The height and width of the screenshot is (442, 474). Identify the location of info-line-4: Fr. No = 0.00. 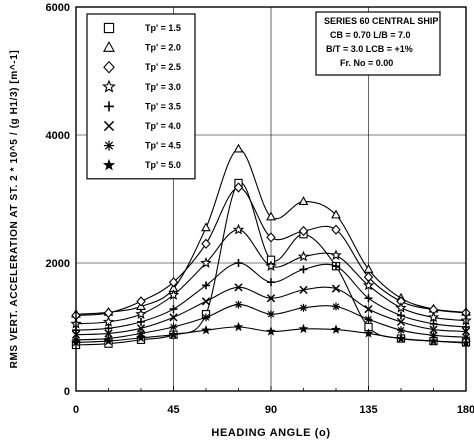
(366, 63).